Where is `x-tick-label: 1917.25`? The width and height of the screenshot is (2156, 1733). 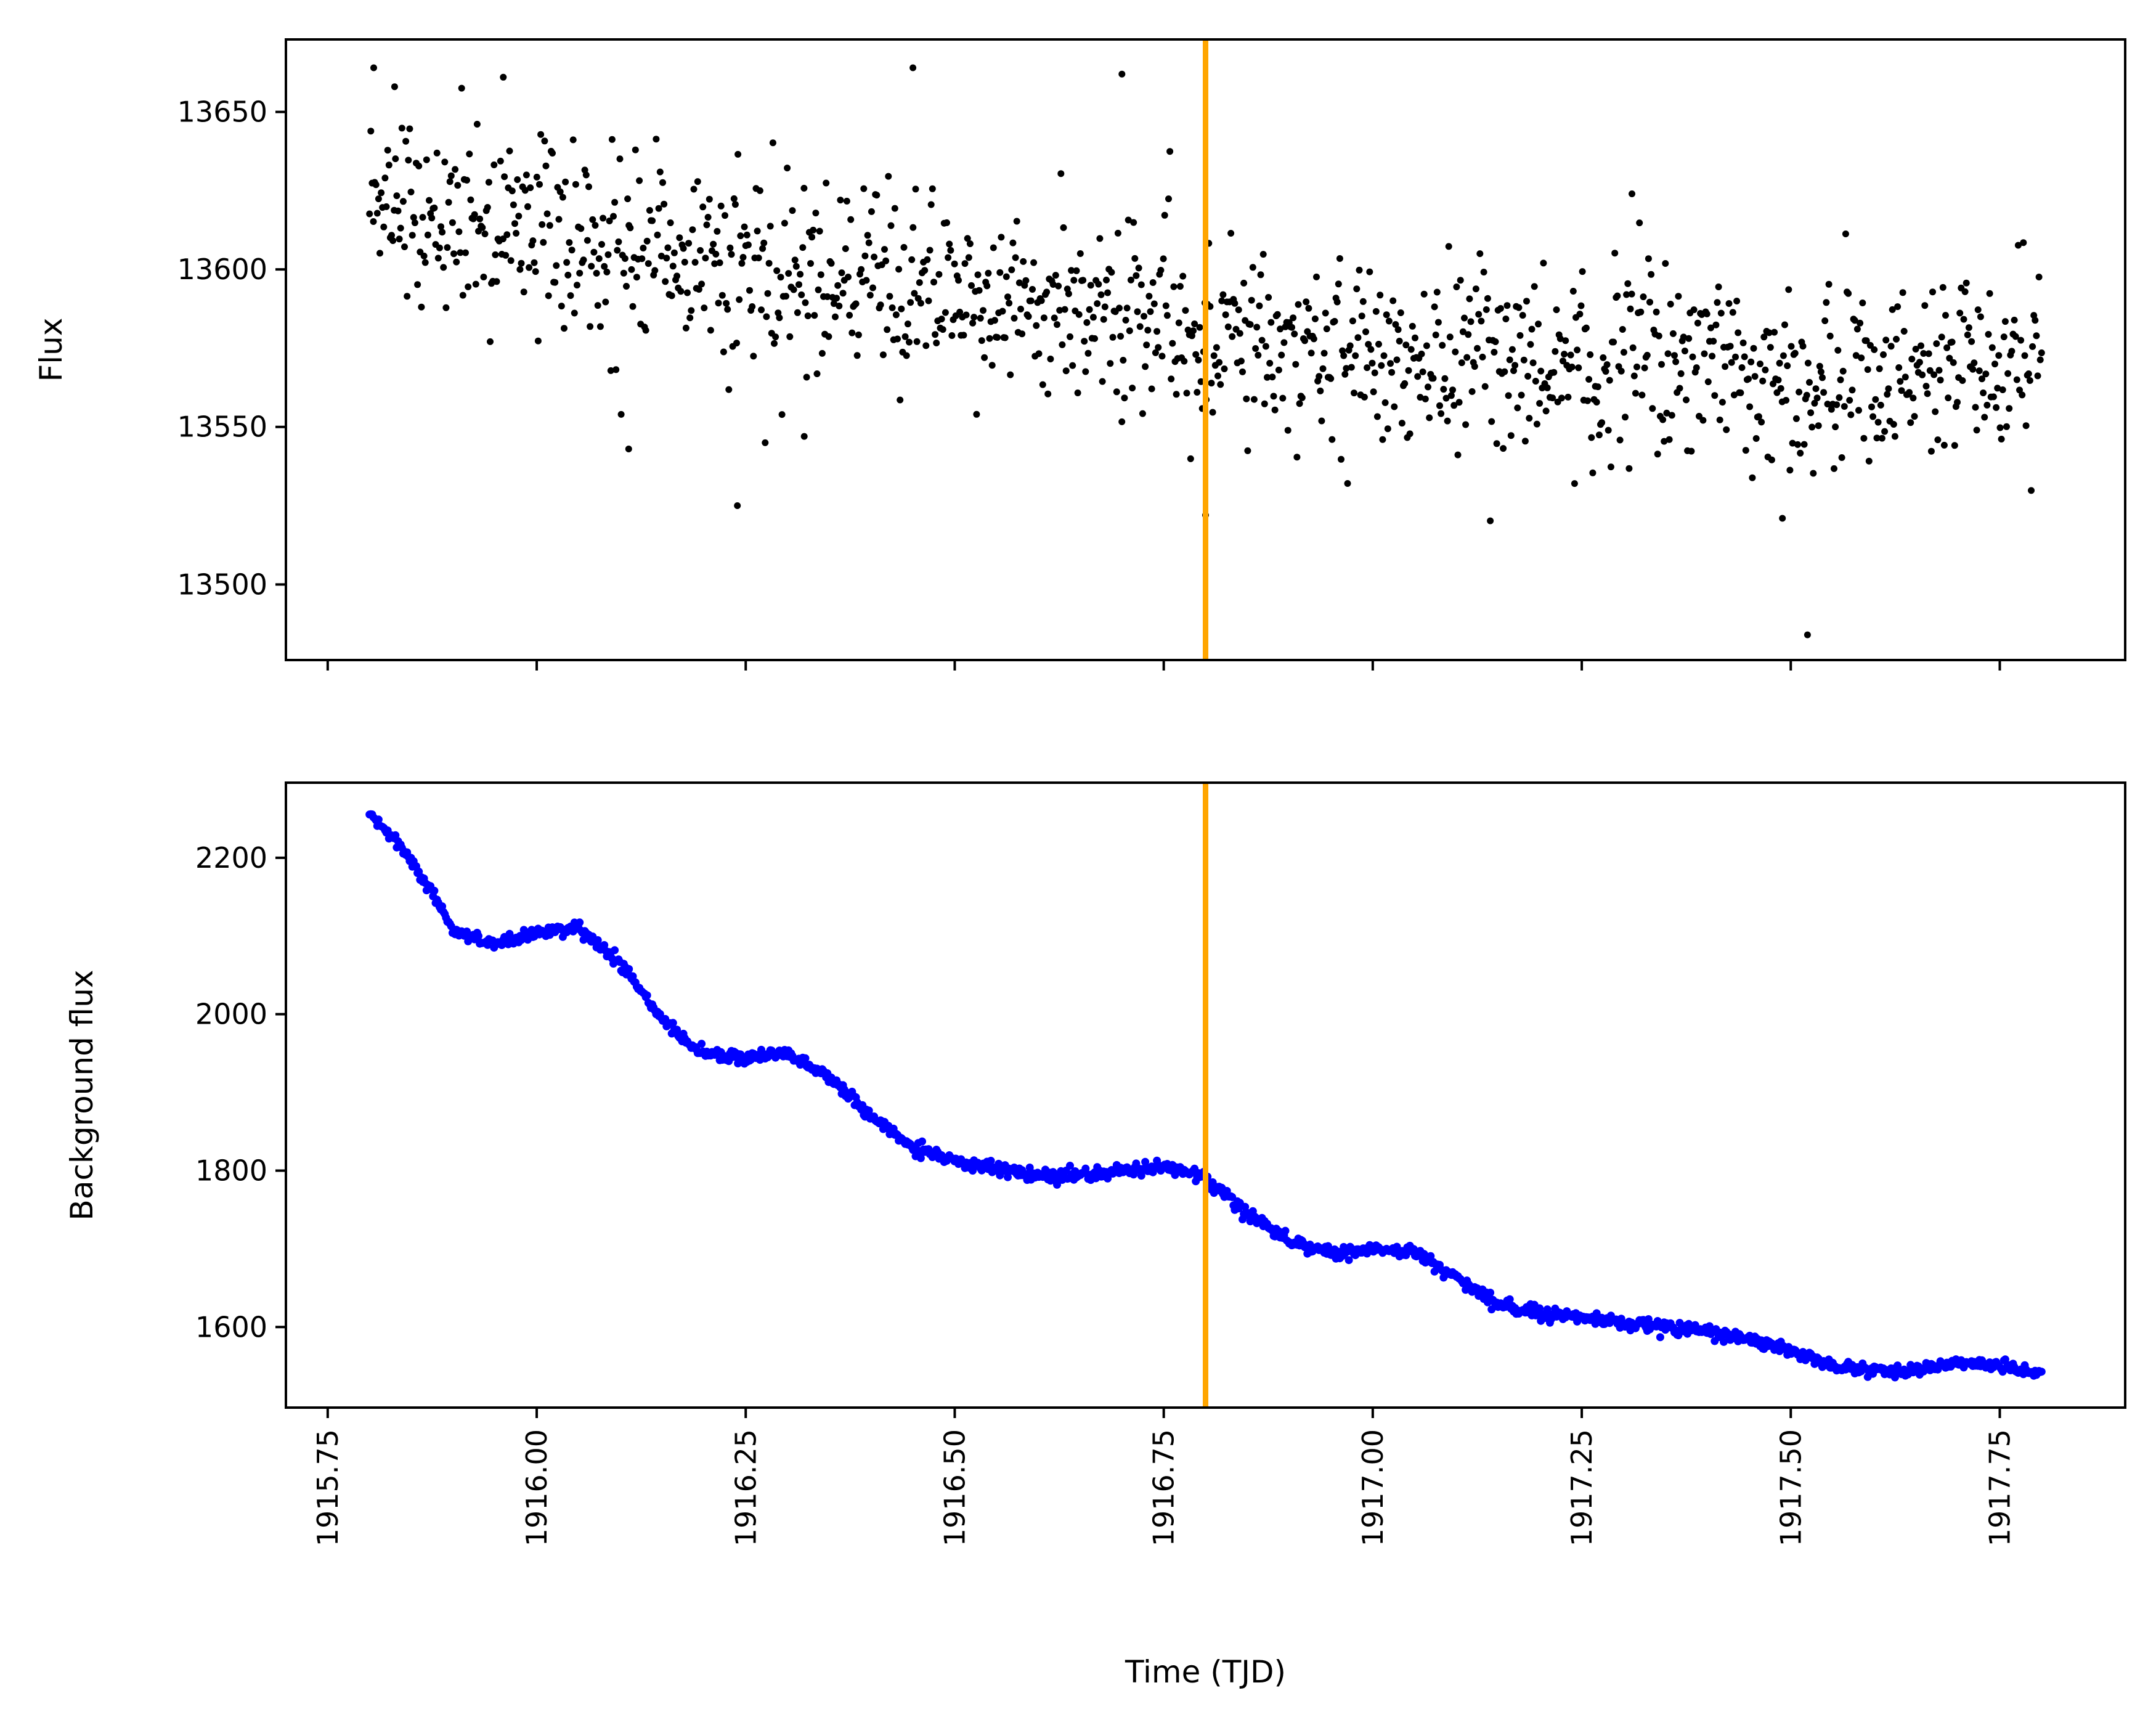 x-tick-label: 1917.25 is located at coordinates (1581, 1487).